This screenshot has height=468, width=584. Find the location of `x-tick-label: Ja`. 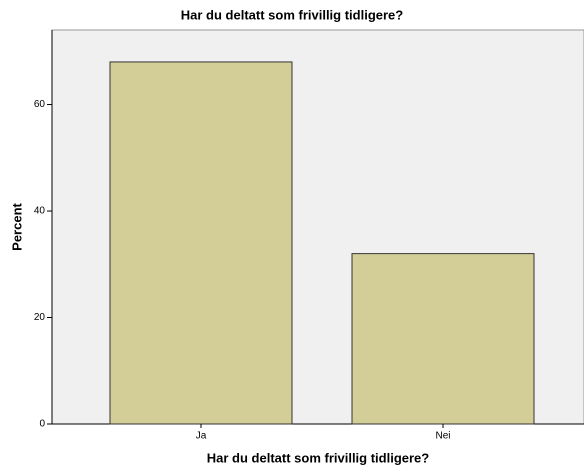

x-tick-label: Ja is located at coordinates (201, 436).